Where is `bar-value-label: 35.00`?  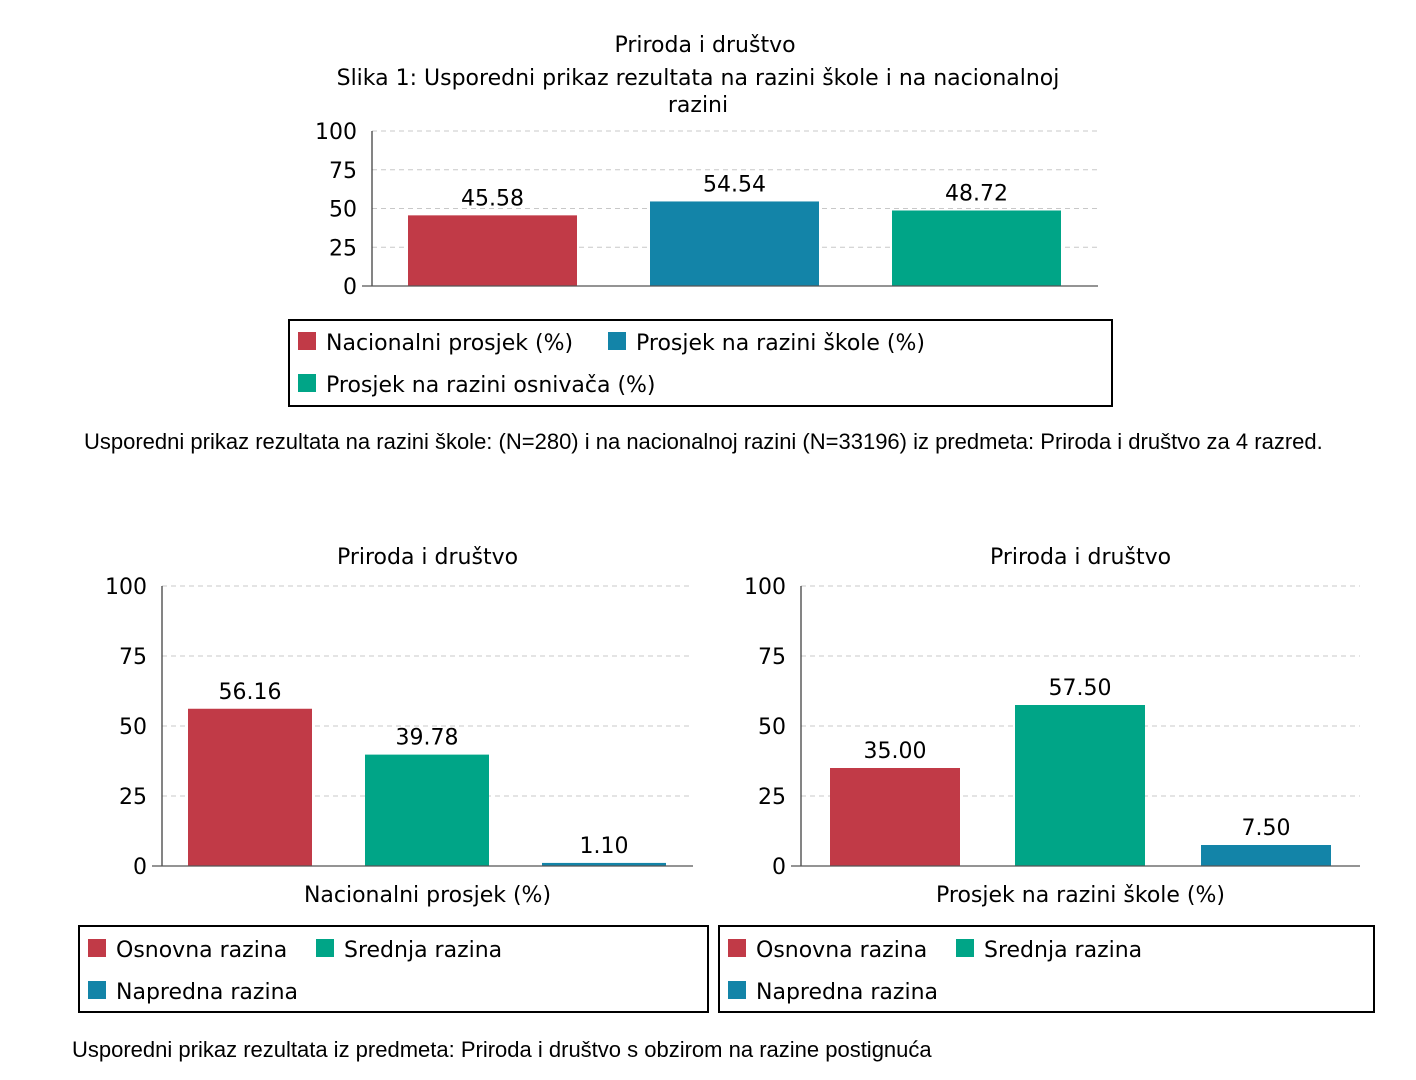
bar-value-label: 35.00 is located at coordinates (895, 751).